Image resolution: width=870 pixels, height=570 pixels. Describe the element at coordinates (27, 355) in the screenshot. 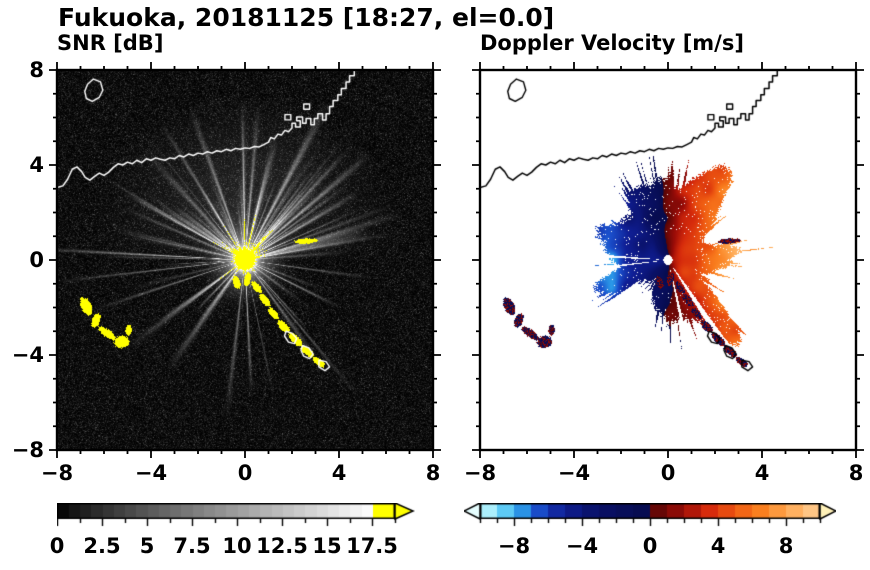

I see `y-tick-label: −4` at that location.